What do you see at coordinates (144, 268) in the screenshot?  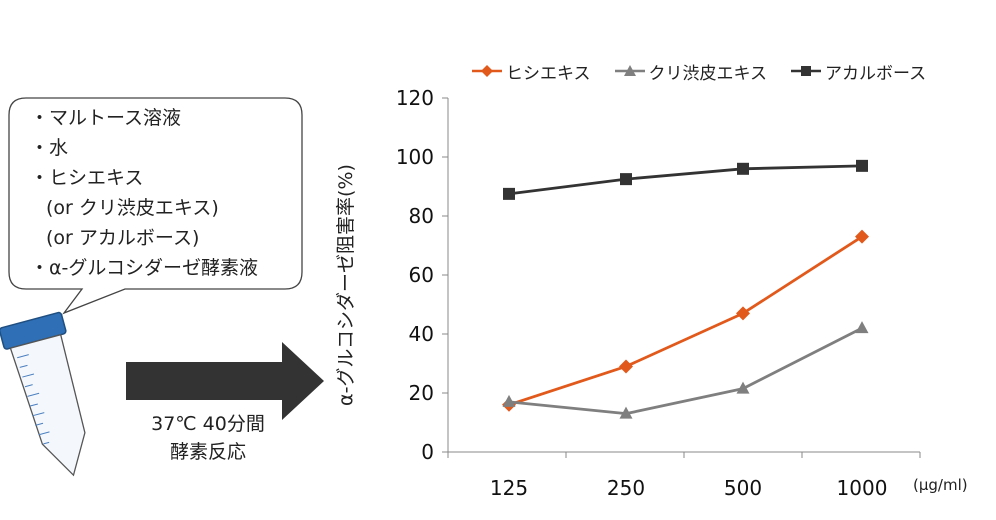 I see `bubble-line: ・α-グルコシダーゼ酵素液` at bounding box center [144, 268].